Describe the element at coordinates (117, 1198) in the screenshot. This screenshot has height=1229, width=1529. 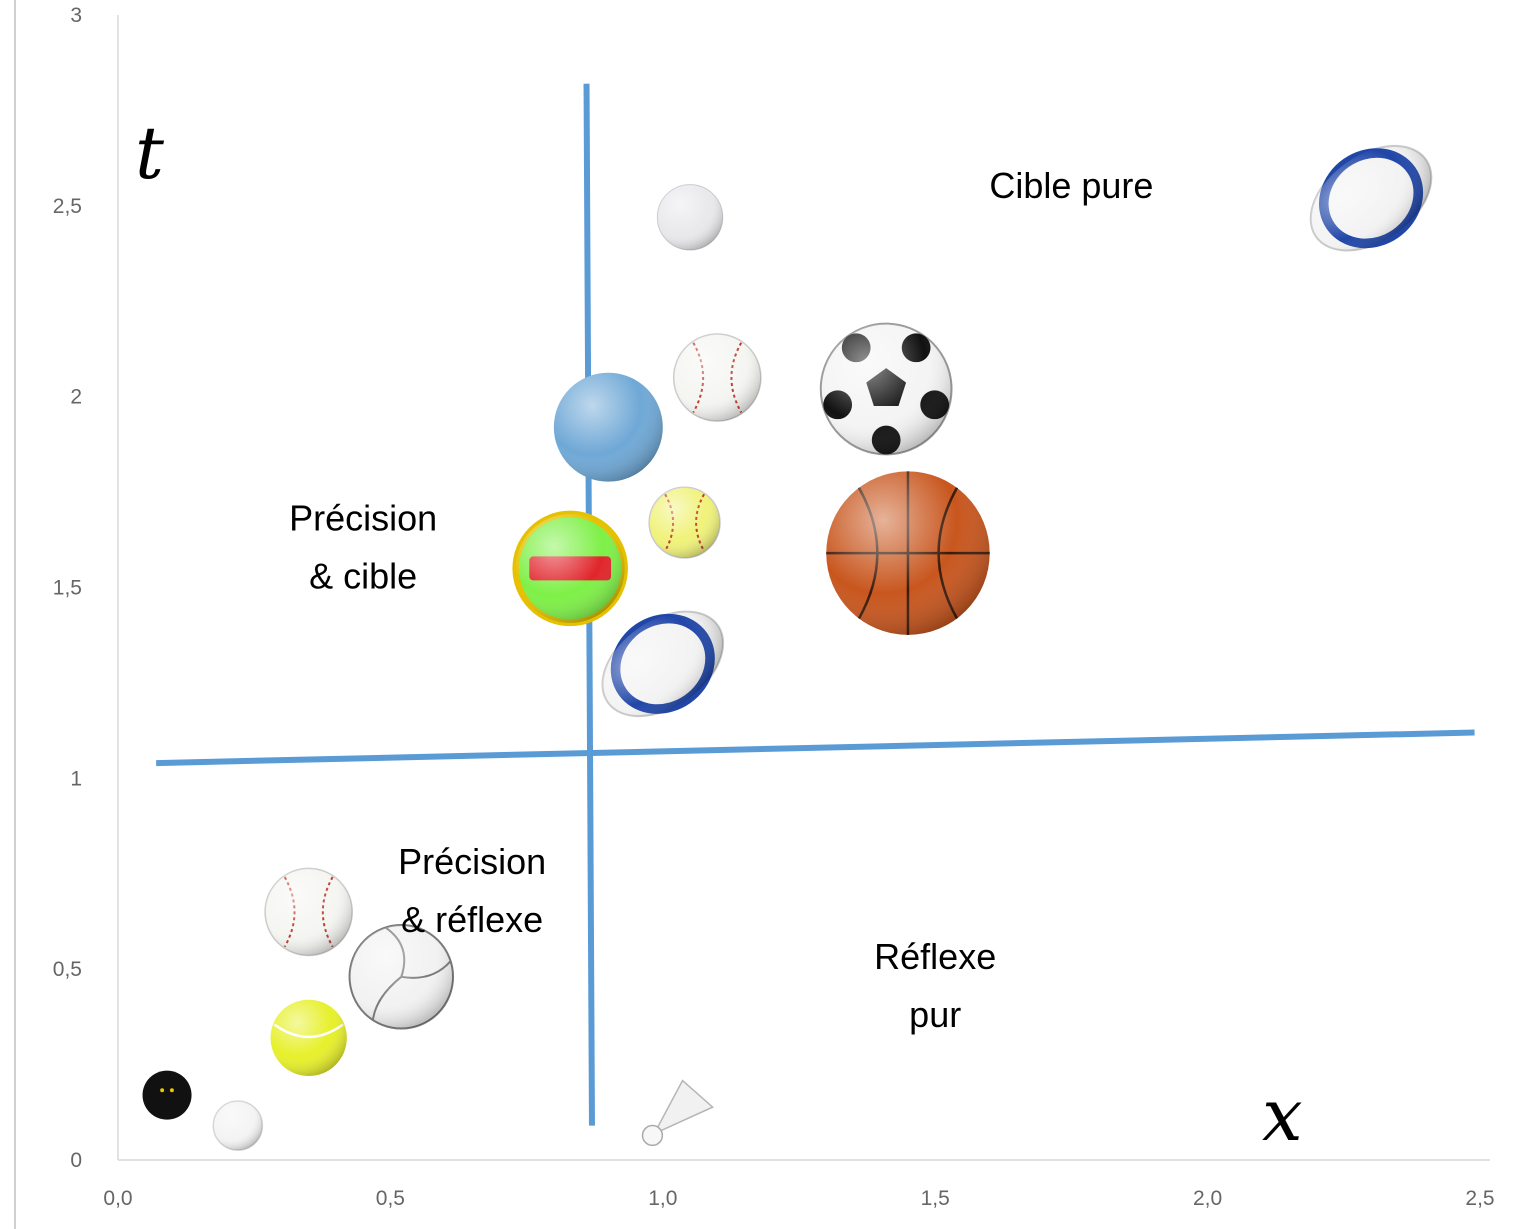
I see `x-tick-label: 0,0` at that location.